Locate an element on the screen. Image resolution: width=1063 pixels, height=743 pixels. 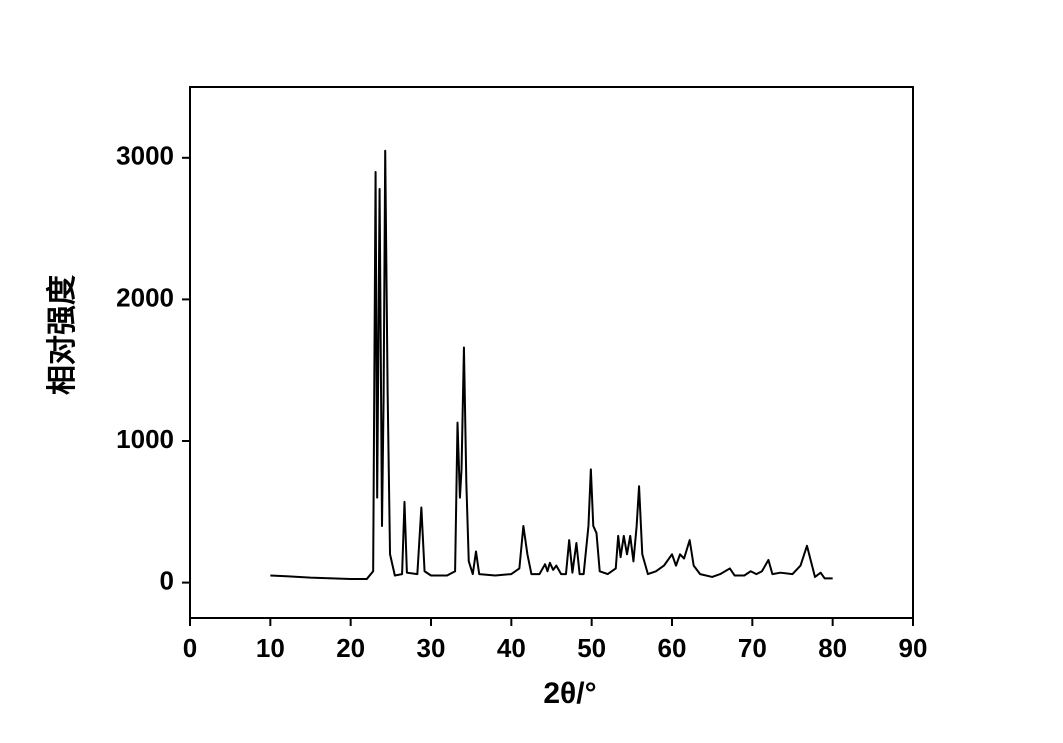
x-tick-label: 40 is located at coordinates (511, 648).